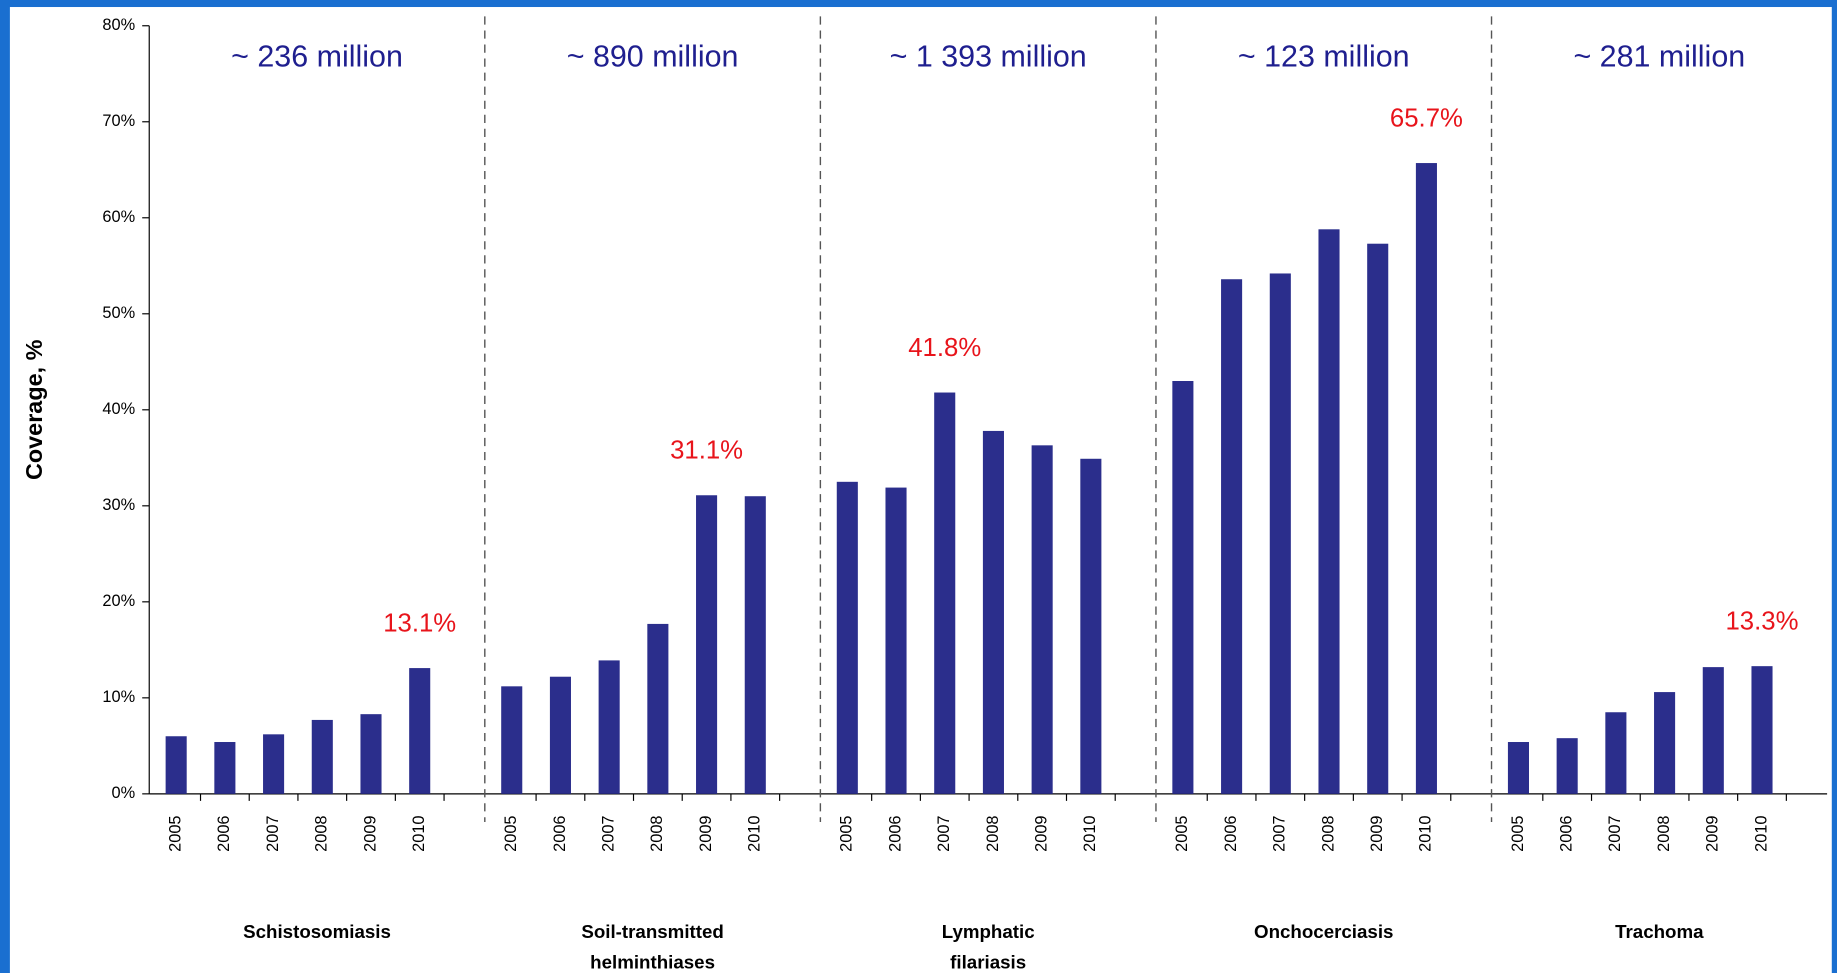 This screenshot has height=973, width=1837. Describe the element at coordinates (988, 57) in the screenshot. I see `population-label: ~ 1 393 million` at that location.